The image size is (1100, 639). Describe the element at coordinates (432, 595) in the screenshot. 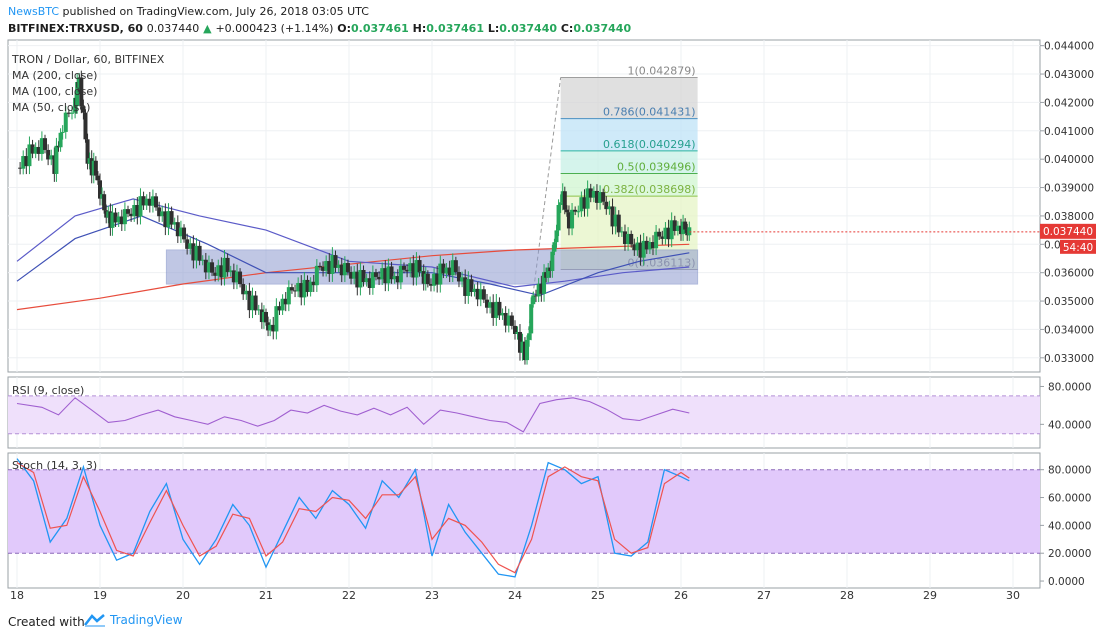

I see `x-tick-label: 23` at that location.